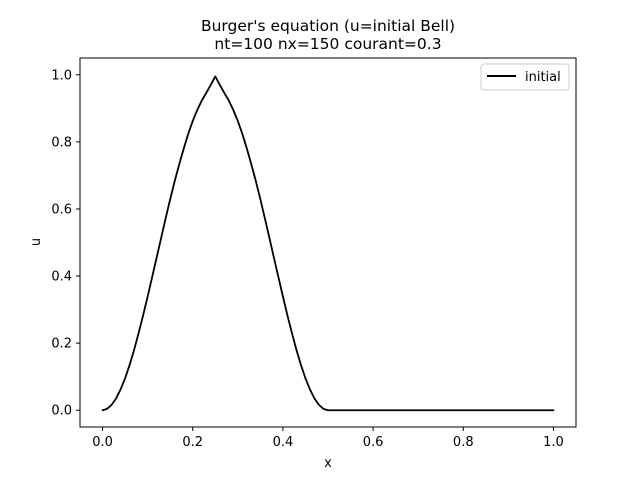 The height and width of the screenshot is (484, 640). I want to click on x-tick-label: 0.8, so click(463, 442).